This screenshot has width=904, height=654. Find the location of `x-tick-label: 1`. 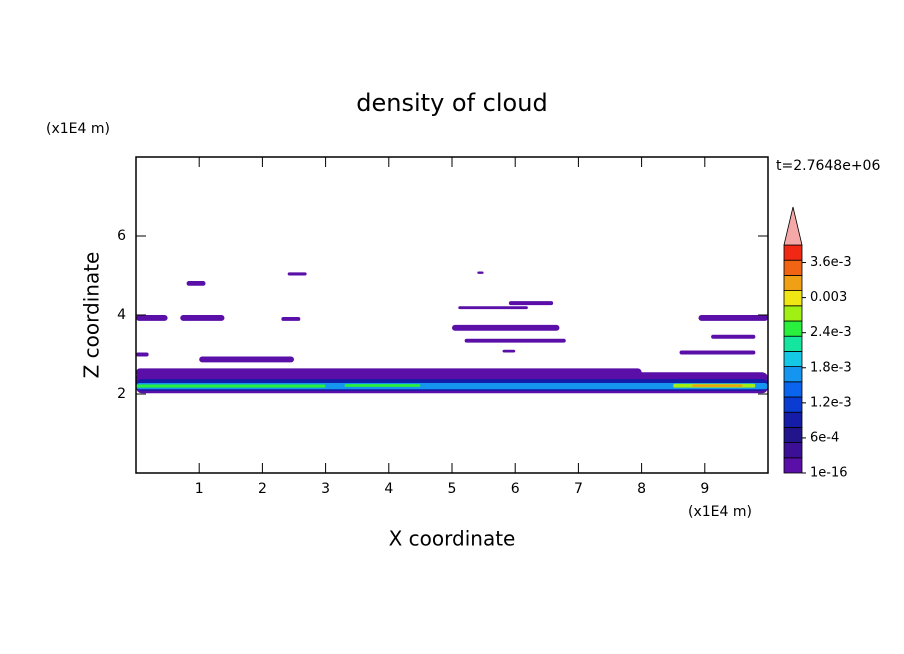

x-tick-label: 1 is located at coordinates (199, 489).